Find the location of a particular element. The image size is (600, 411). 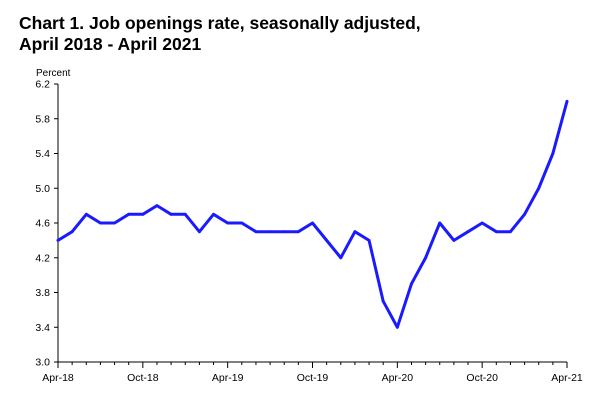

x-tick-label: Oct-19 is located at coordinates (313, 378).